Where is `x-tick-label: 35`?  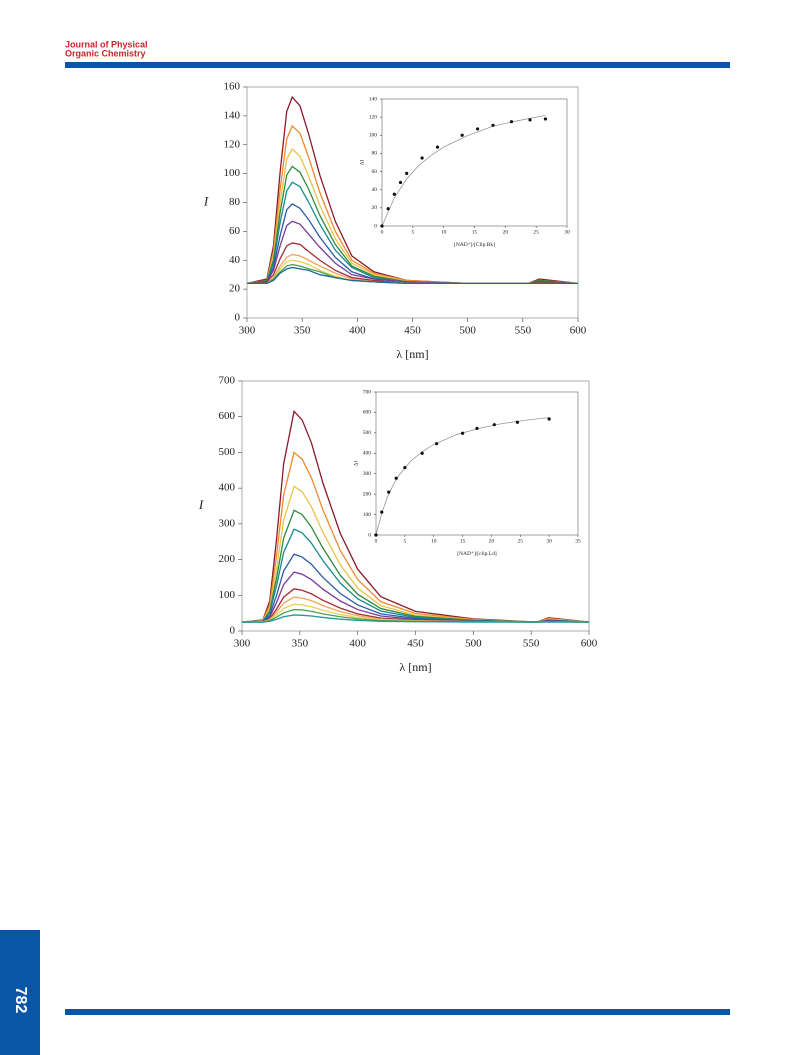 x-tick-label: 35 is located at coordinates (578, 542).